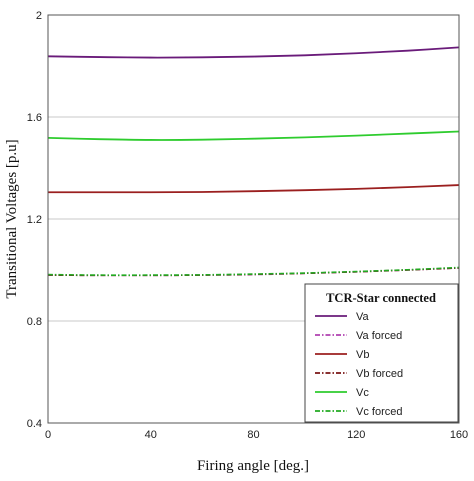  What do you see at coordinates (379, 412) in the screenshot?
I see `legend-label: Vc forced` at bounding box center [379, 412].